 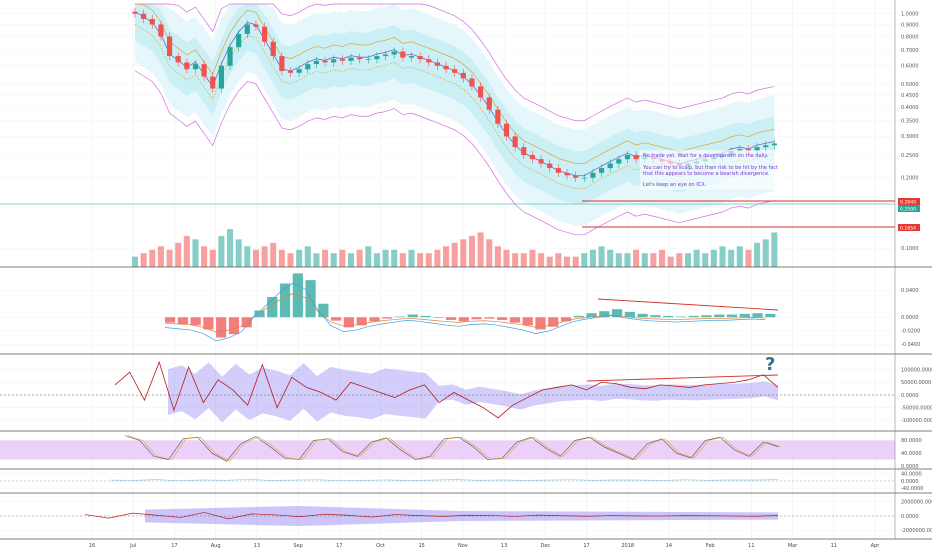 What do you see at coordinates (910, 37) in the screenshot?
I see `y-tick-label: 0.8000` at bounding box center [910, 37].